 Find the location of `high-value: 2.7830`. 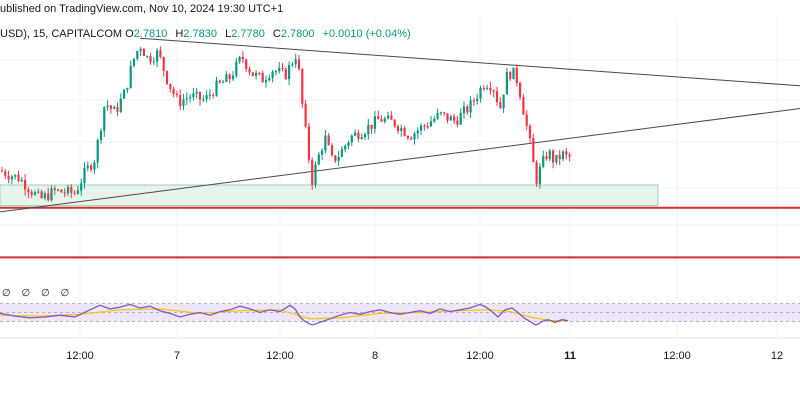

high-value: 2.7830 is located at coordinates (200, 34).